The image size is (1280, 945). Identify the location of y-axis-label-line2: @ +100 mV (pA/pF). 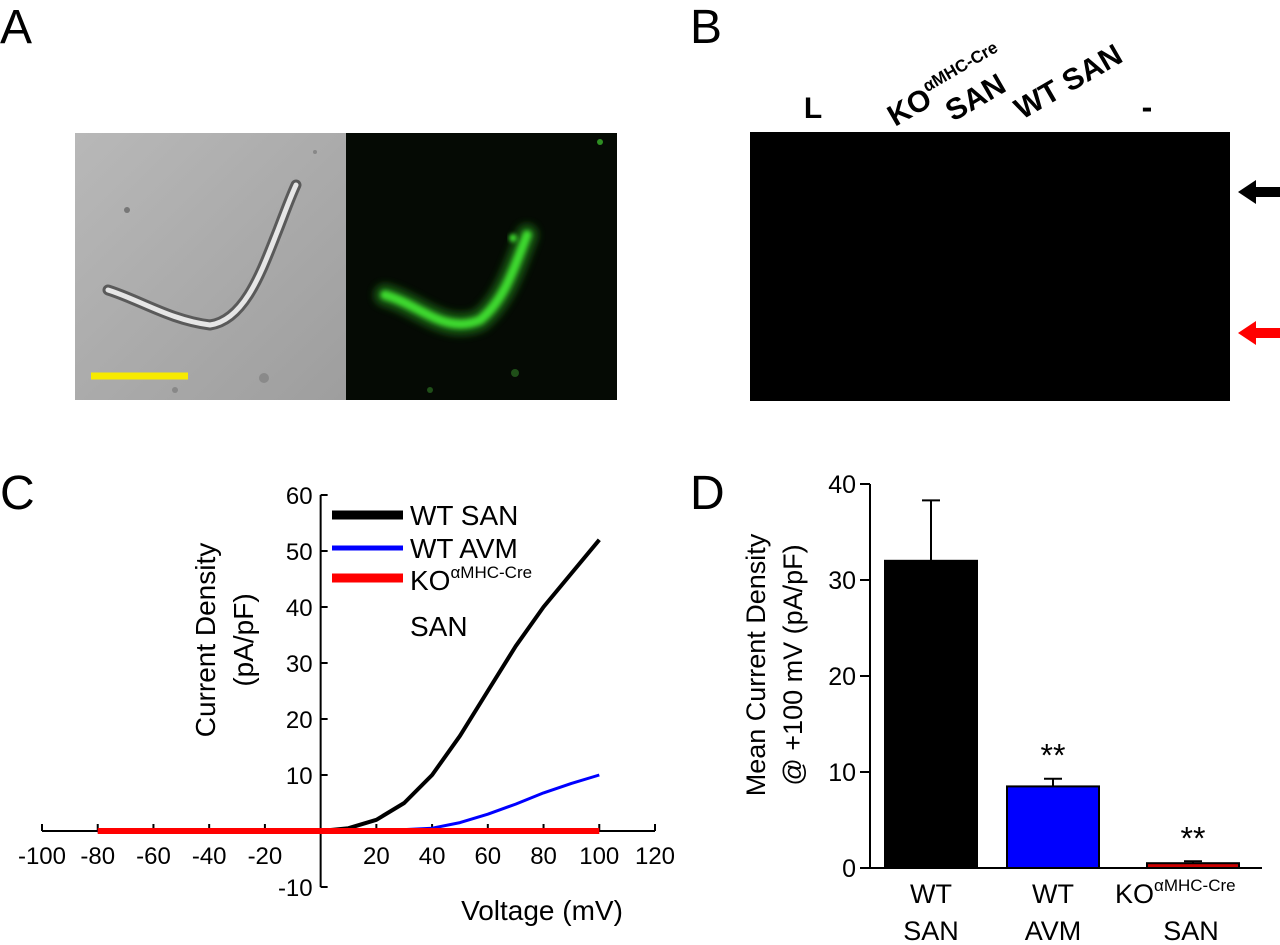
(793, 664).